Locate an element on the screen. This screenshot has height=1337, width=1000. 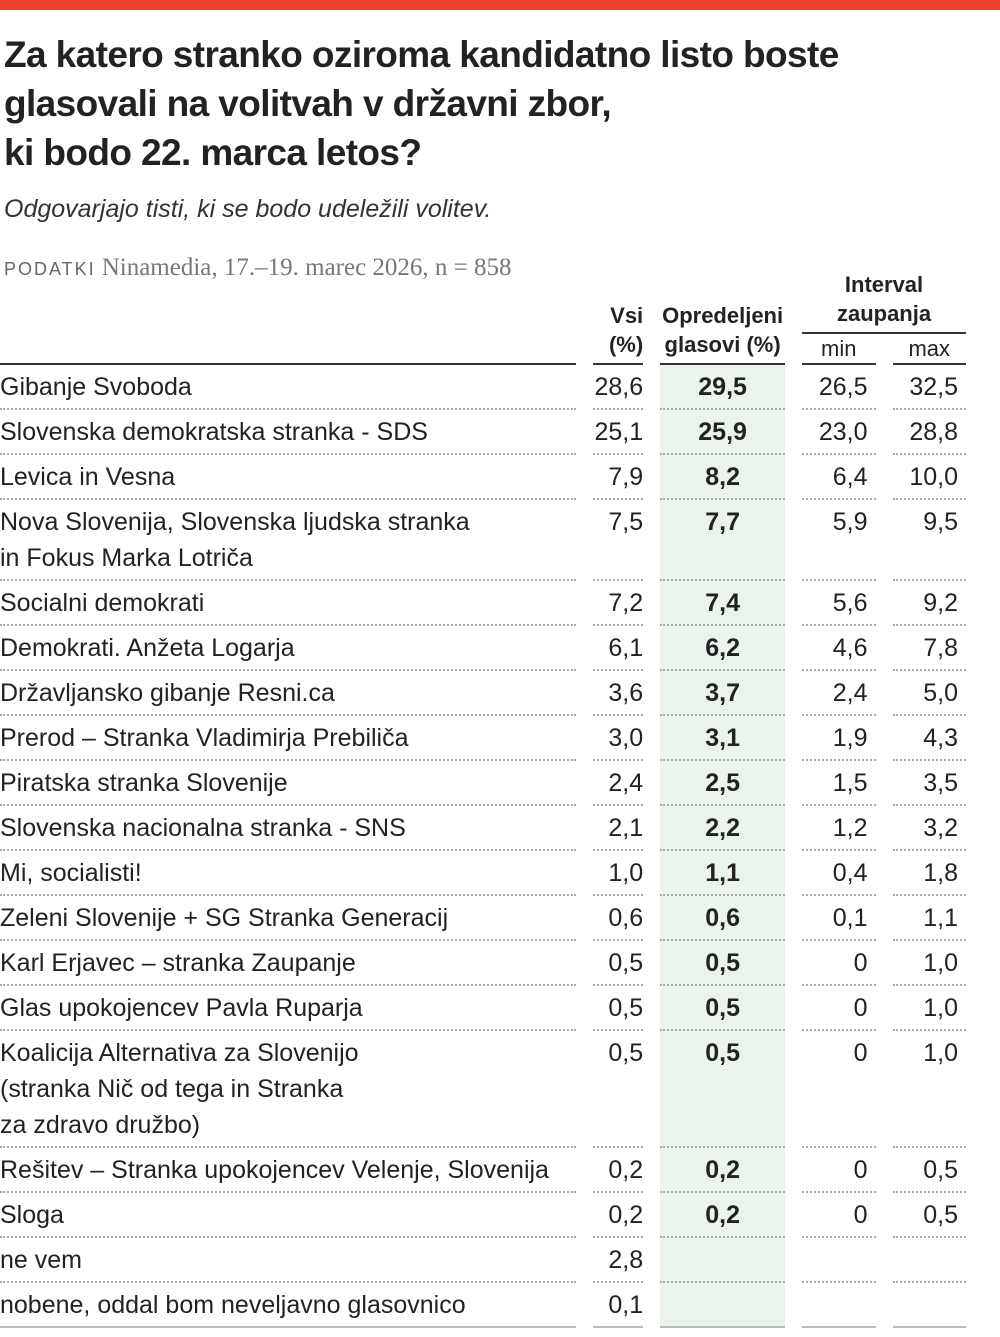
vsi-value: 25,1 is located at coordinates (618, 432).